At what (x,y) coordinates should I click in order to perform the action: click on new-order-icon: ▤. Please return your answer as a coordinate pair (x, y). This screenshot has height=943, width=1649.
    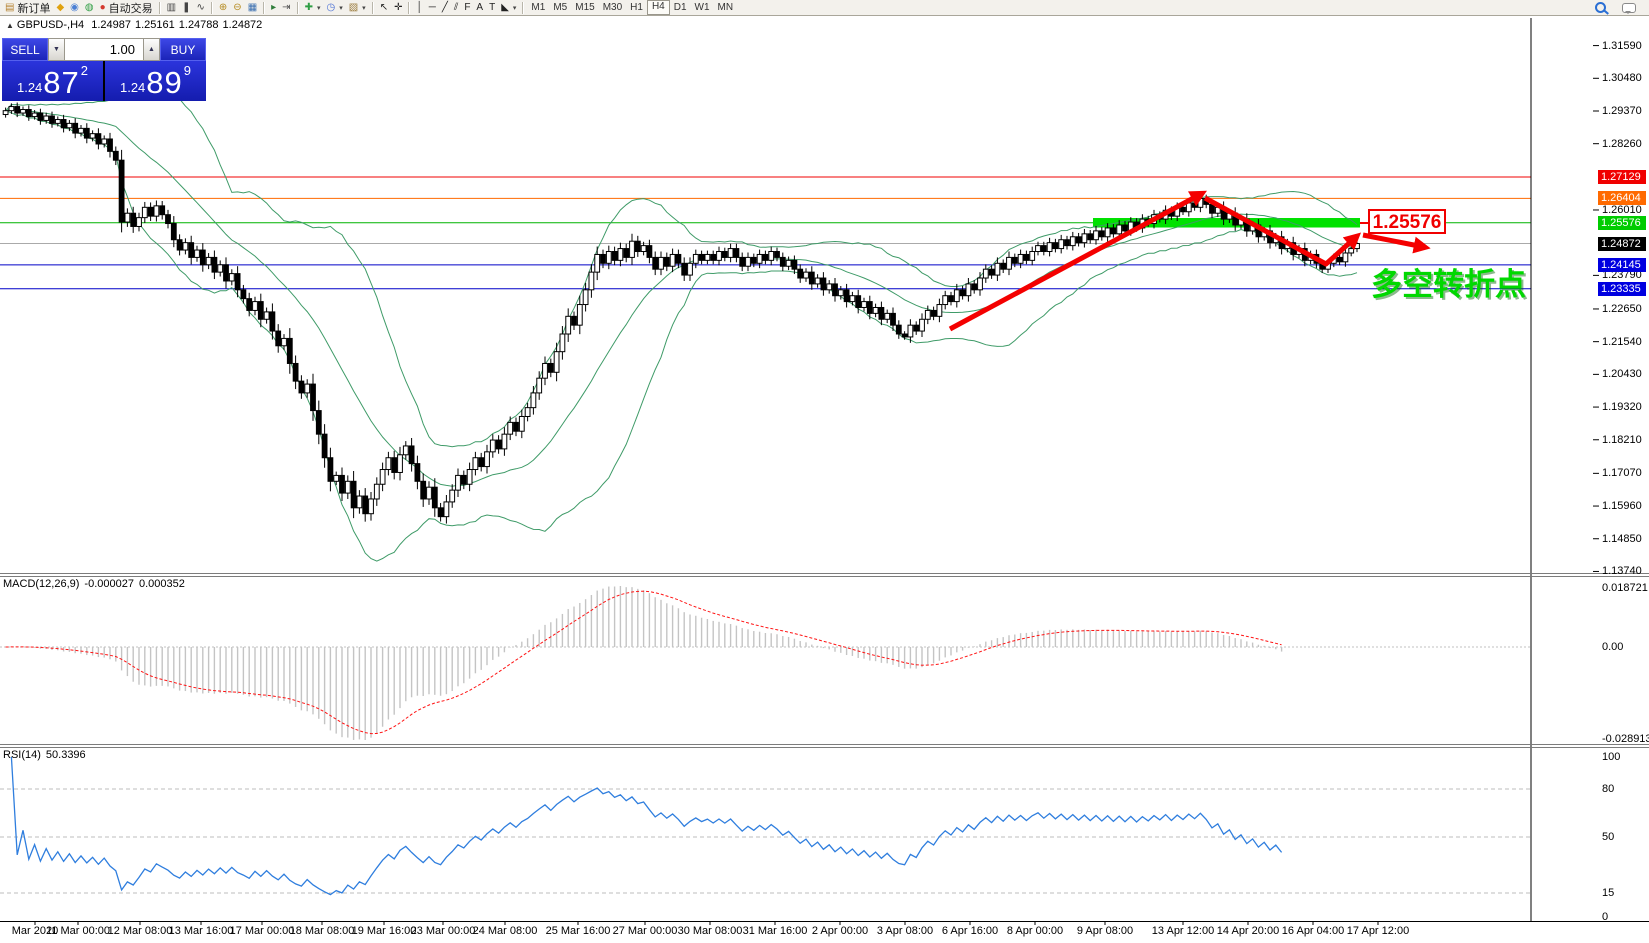
    Looking at the image, I should click on (10, 7).